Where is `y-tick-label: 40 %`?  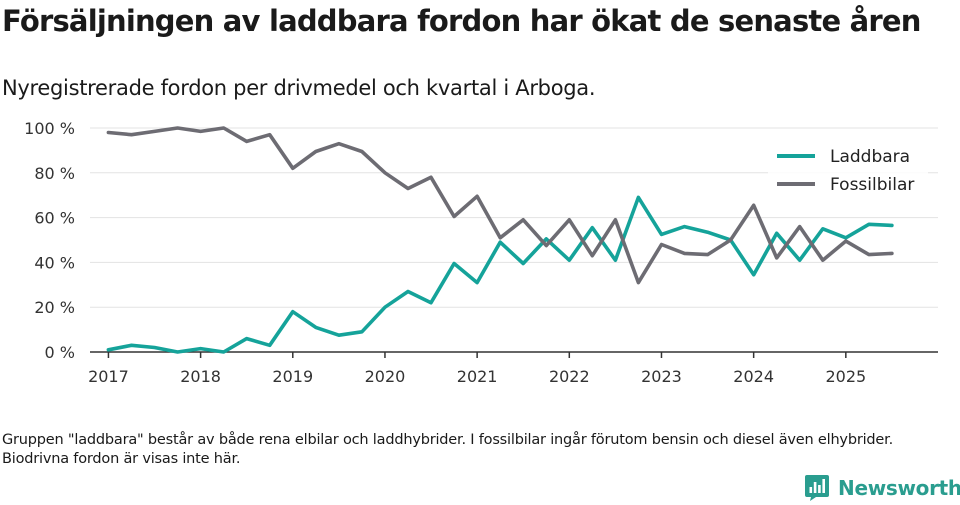 y-tick-label: 40 % is located at coordinates (54, 262).